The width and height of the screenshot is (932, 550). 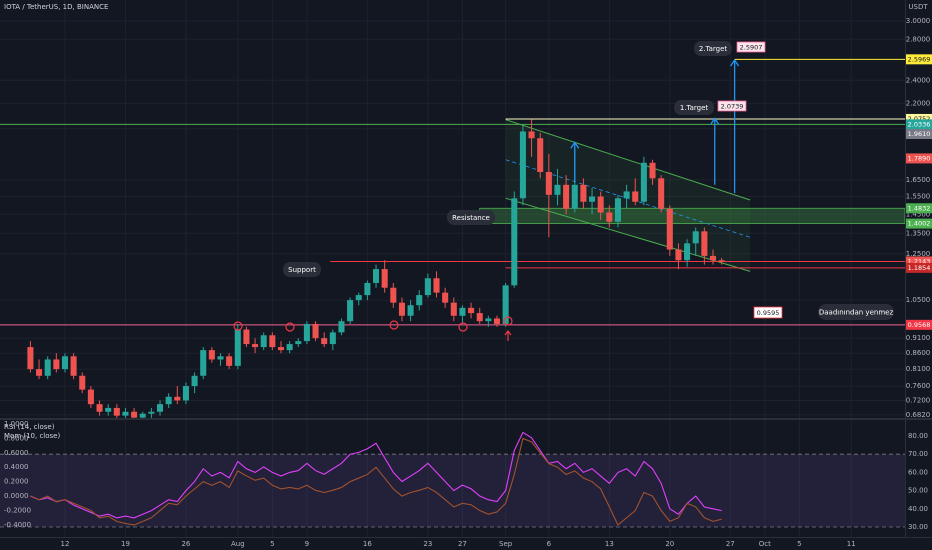 I want to click on x-tick-label: 20, so click(x=669, y=544).